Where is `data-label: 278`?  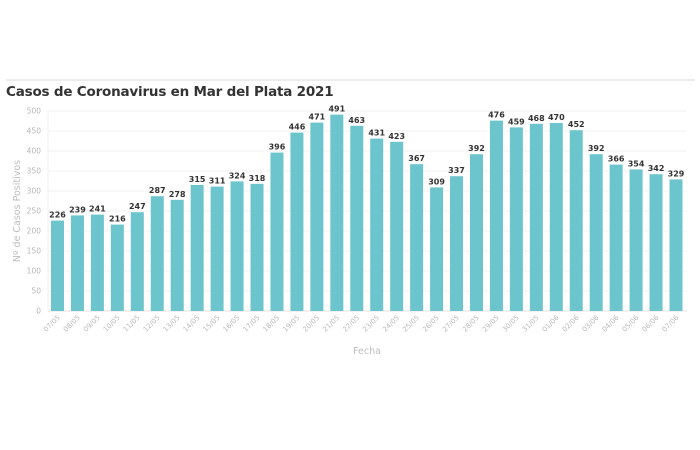 data-label: 278 is located at coordinates (177, 194).